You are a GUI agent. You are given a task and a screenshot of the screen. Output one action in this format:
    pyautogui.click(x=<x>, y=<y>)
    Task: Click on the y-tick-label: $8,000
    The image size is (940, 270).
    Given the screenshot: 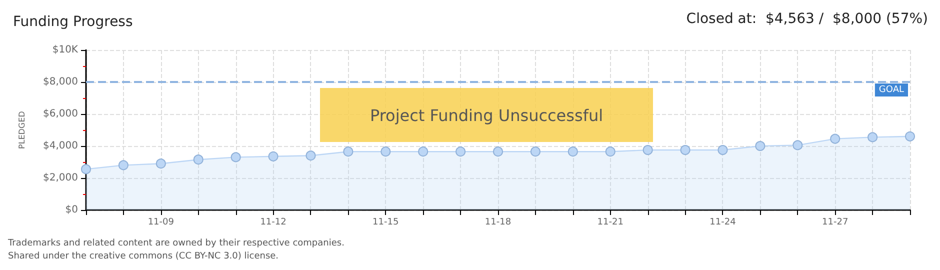 What is the action you would take?
    pyautogui.click(x=60, y=82)
    